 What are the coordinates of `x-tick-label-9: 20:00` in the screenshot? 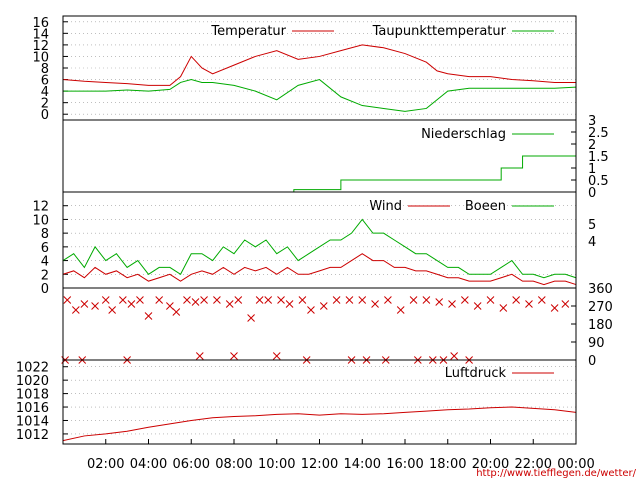 It's located at (490, 464).